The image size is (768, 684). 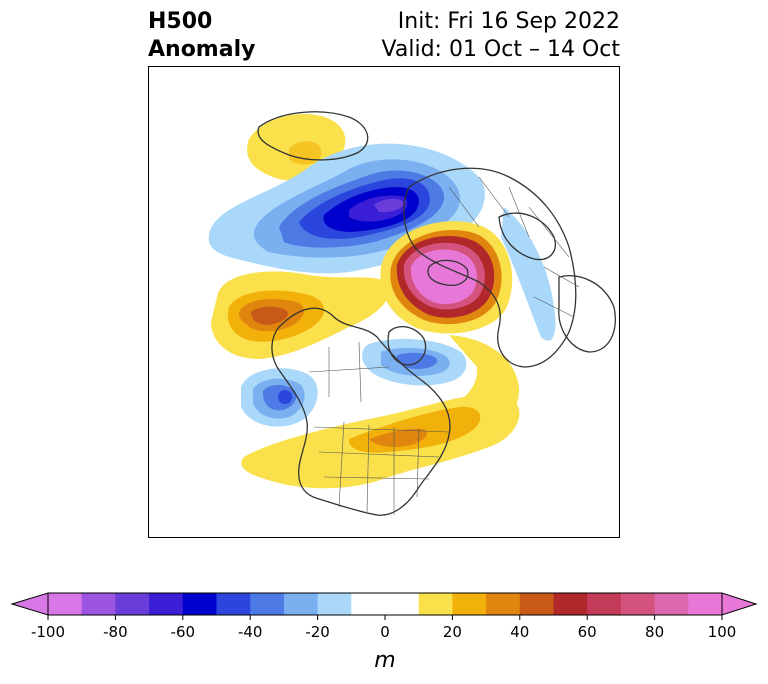 I want to click on colorbar-extend-max, so click(x=739, y=604).